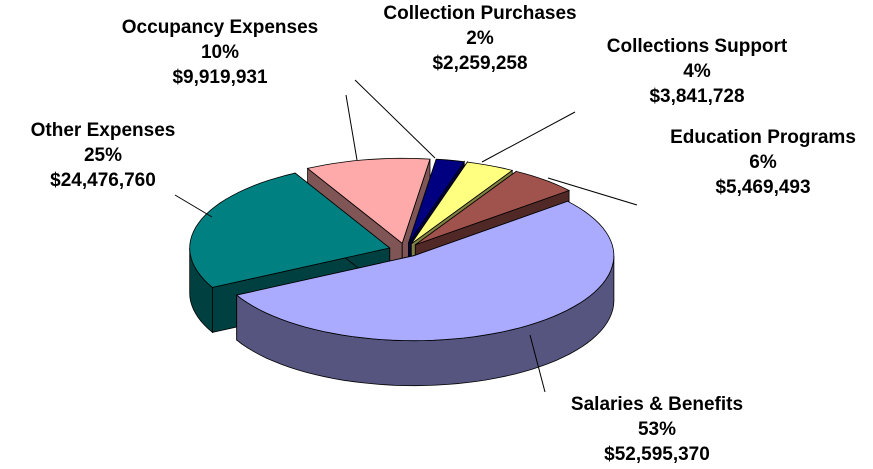 This screenshot has height=469, width=873. What do you see at coordinates (697, 71) in the screenshot?
I see `percent-label: 4%` at bounding box center [697, 71].